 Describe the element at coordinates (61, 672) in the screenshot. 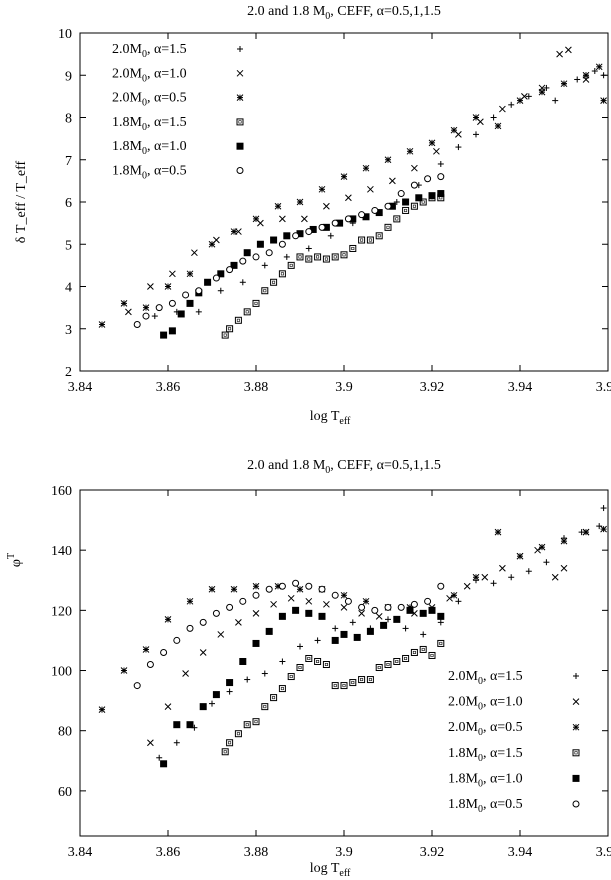

I see `y-tick-label: 100` at that location.